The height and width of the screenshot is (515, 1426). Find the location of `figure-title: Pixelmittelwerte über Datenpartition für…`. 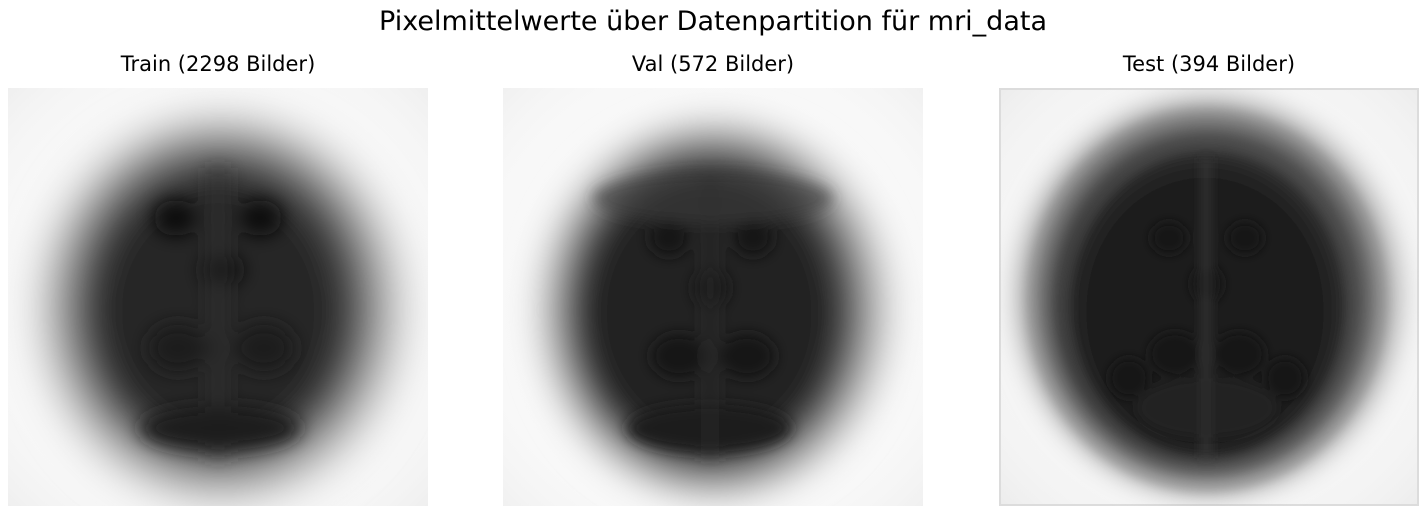

figure-title: Pixelmittelwerte über Datenpartition für… is located at coordinates (713, 21).